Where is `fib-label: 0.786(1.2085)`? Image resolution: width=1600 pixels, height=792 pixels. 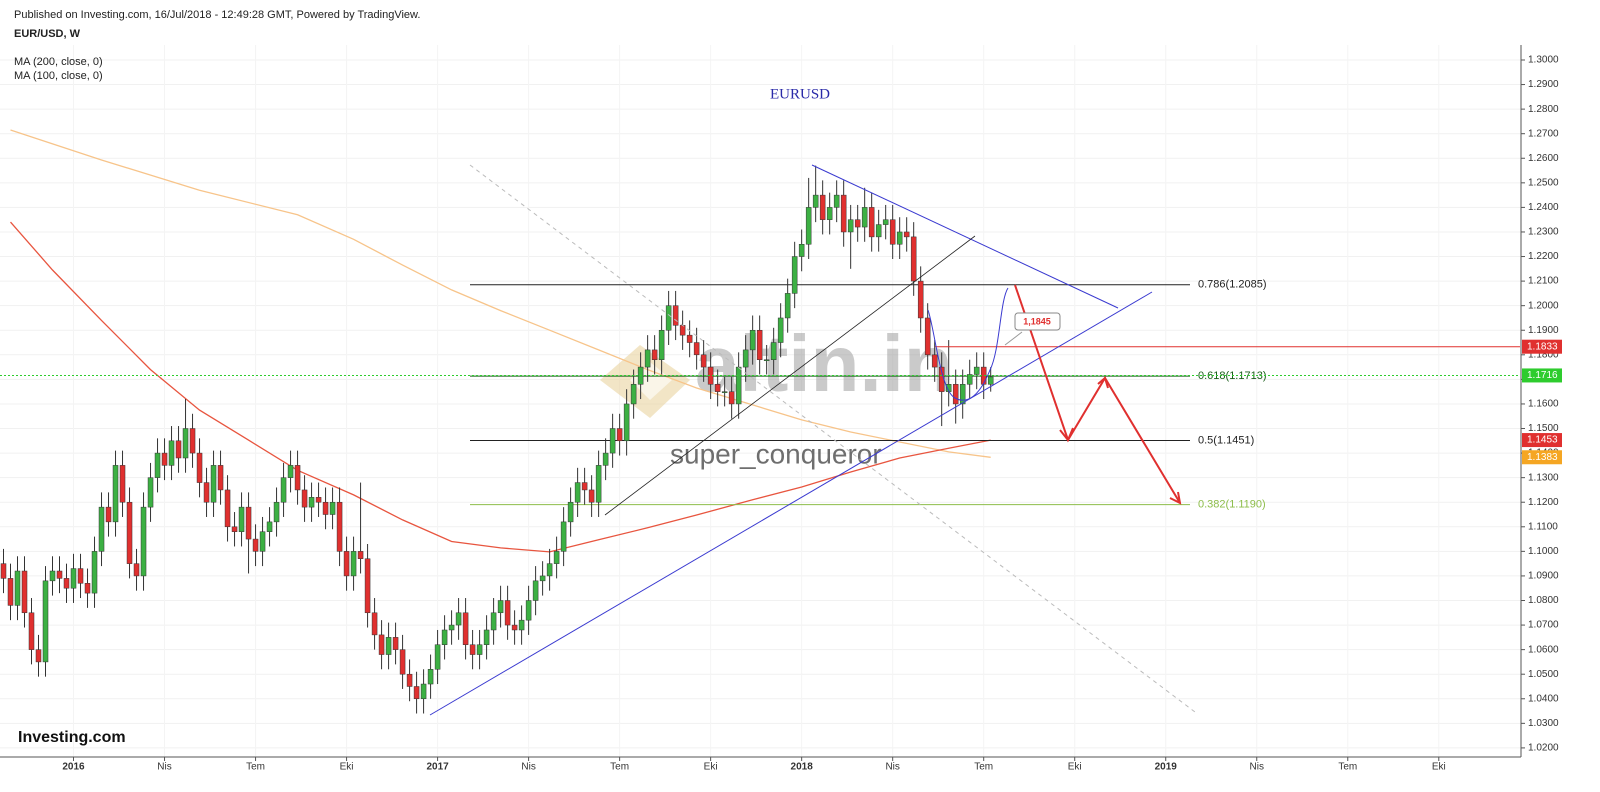
fib-label: 0.786(1.2085) is located at coordinates (1232, 285).